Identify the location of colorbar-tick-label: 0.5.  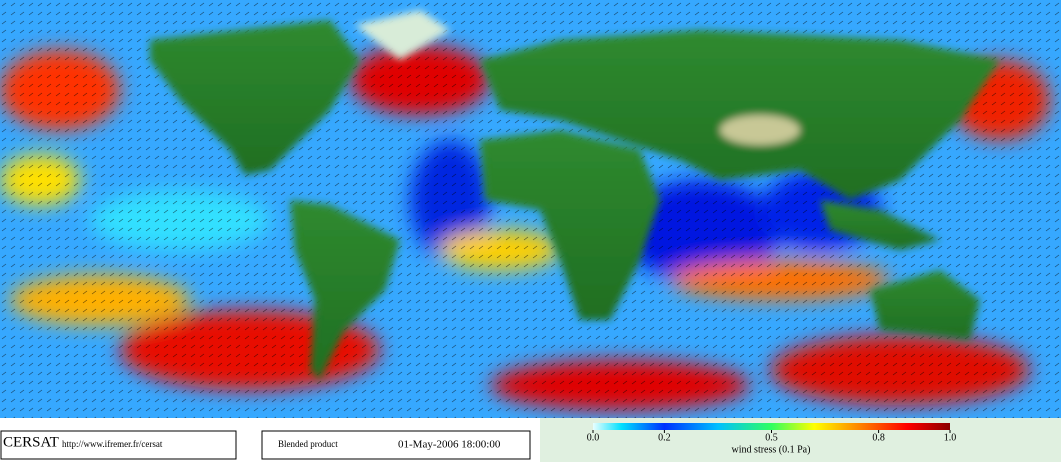
(771, 437).